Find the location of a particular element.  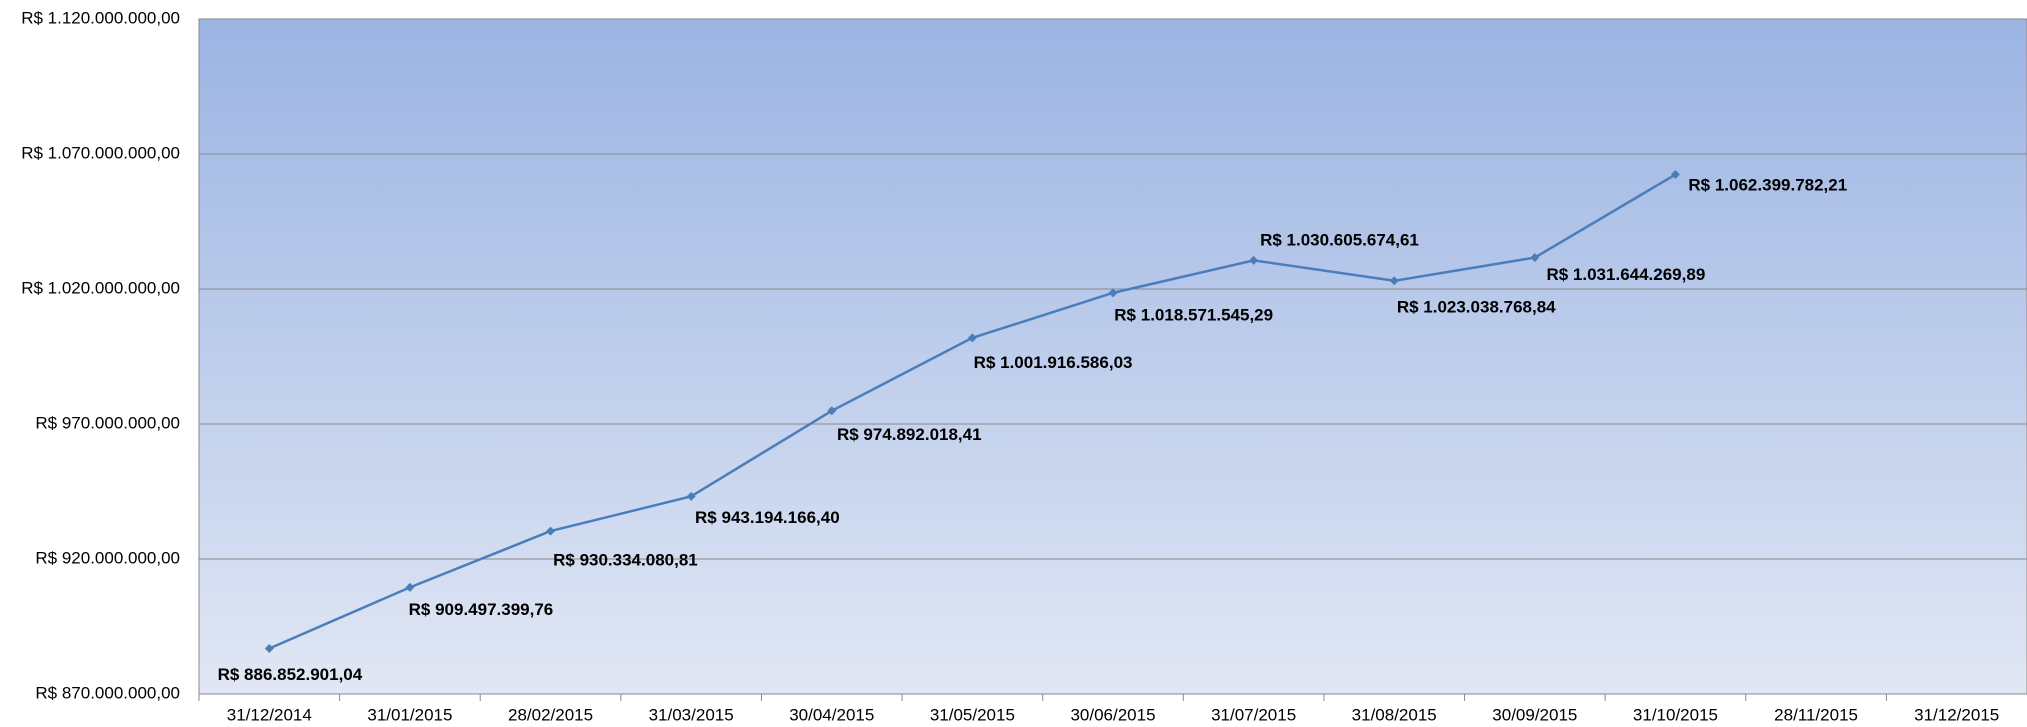

y-tick-label: R$ 870.000.000,00 is located at coordinates (107, 692).